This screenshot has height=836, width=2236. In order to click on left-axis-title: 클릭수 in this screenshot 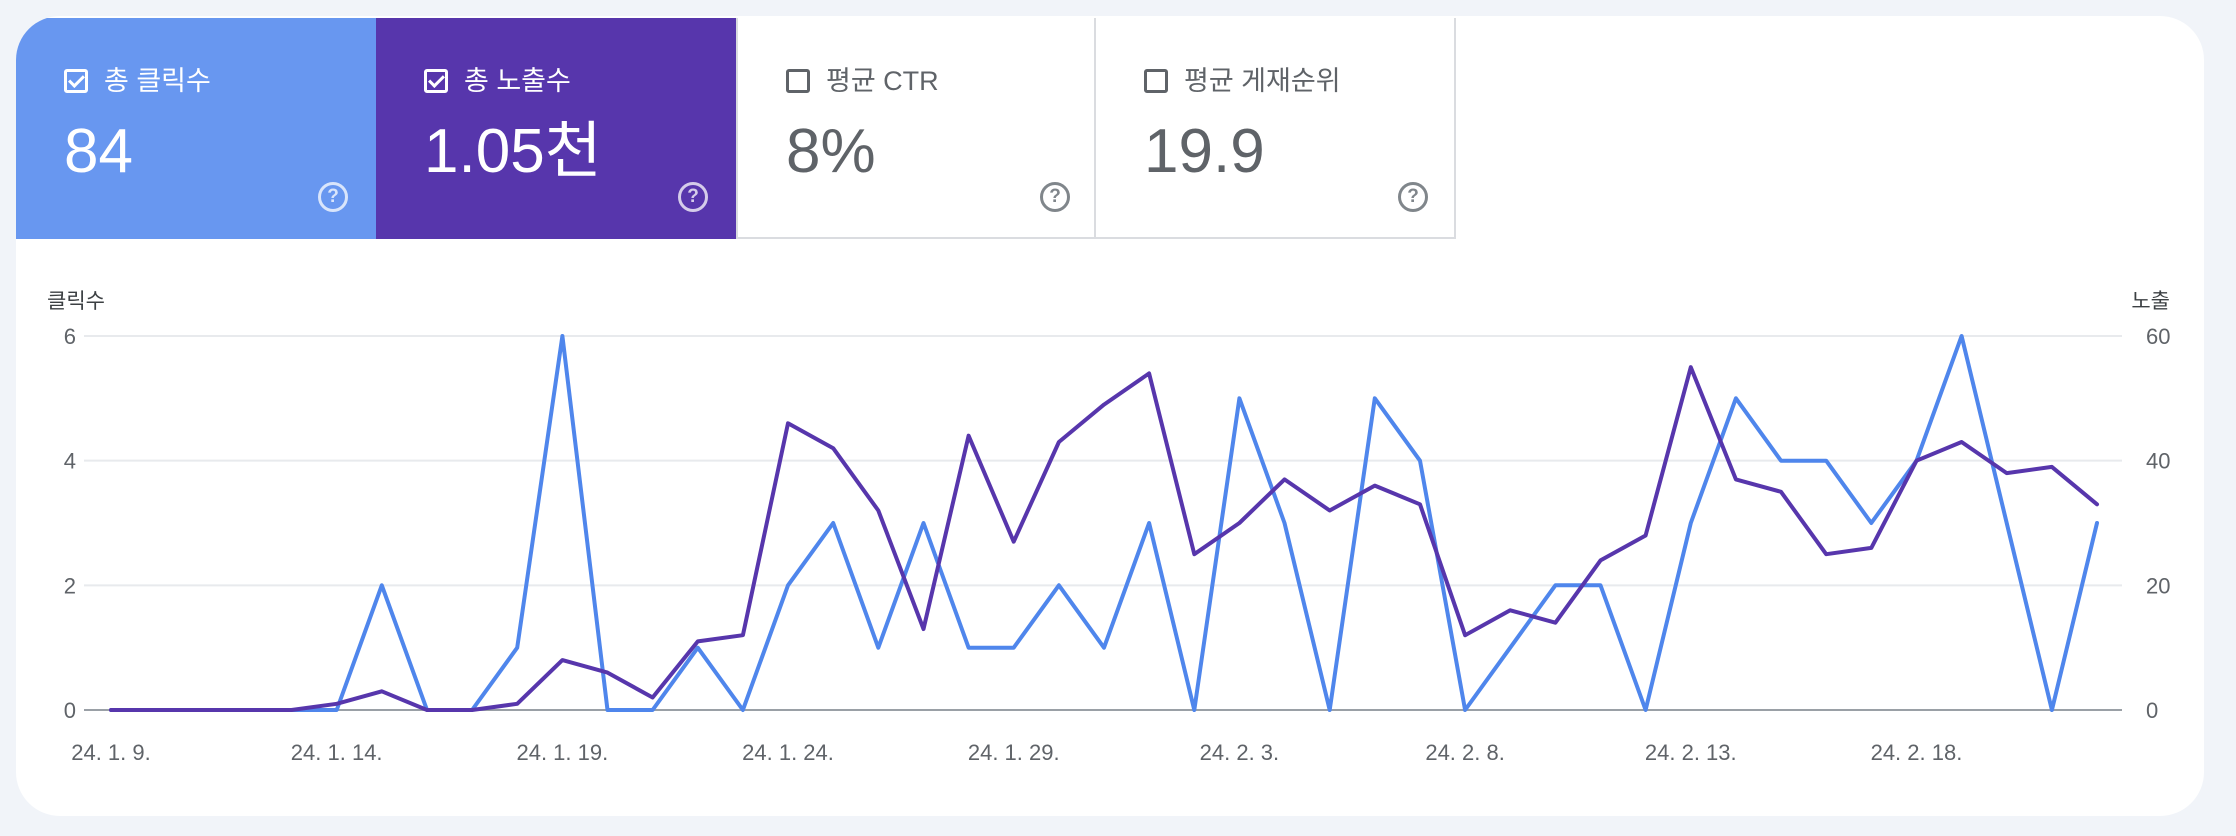, I will do `click(76, 301)`.